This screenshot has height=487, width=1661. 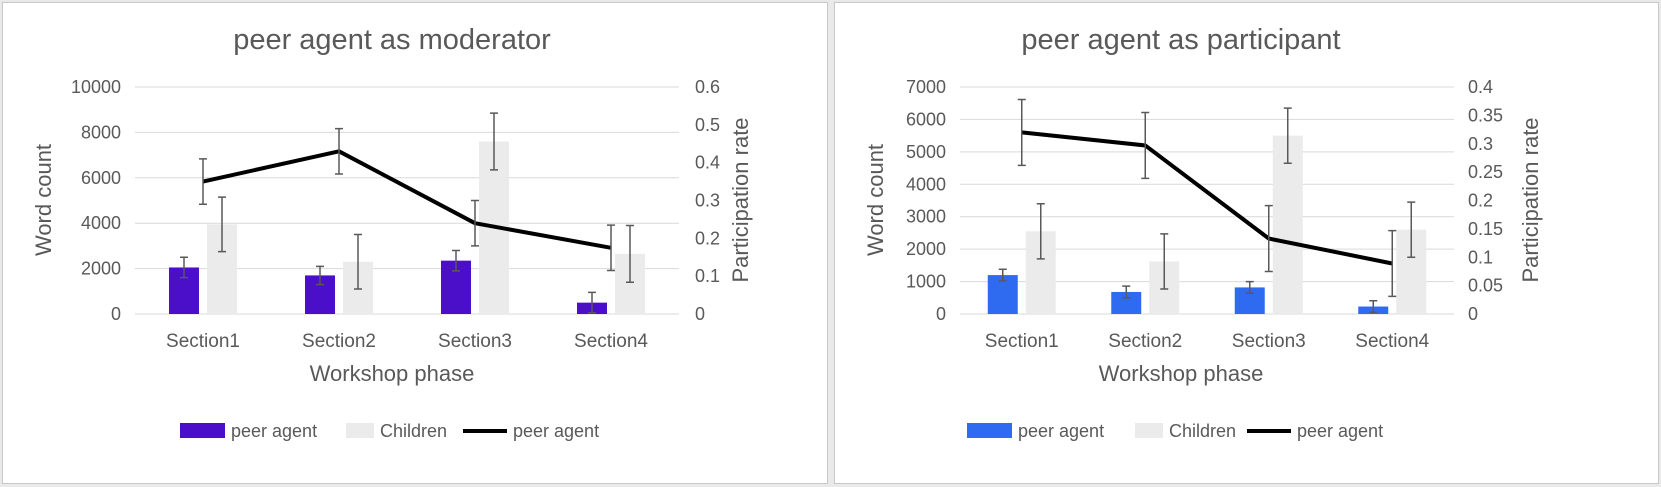 What do you see at coordinates (1485, 172) in the screenshot?
I see `y2-tick-label: 0.25` at bounding box center [1485, 172].